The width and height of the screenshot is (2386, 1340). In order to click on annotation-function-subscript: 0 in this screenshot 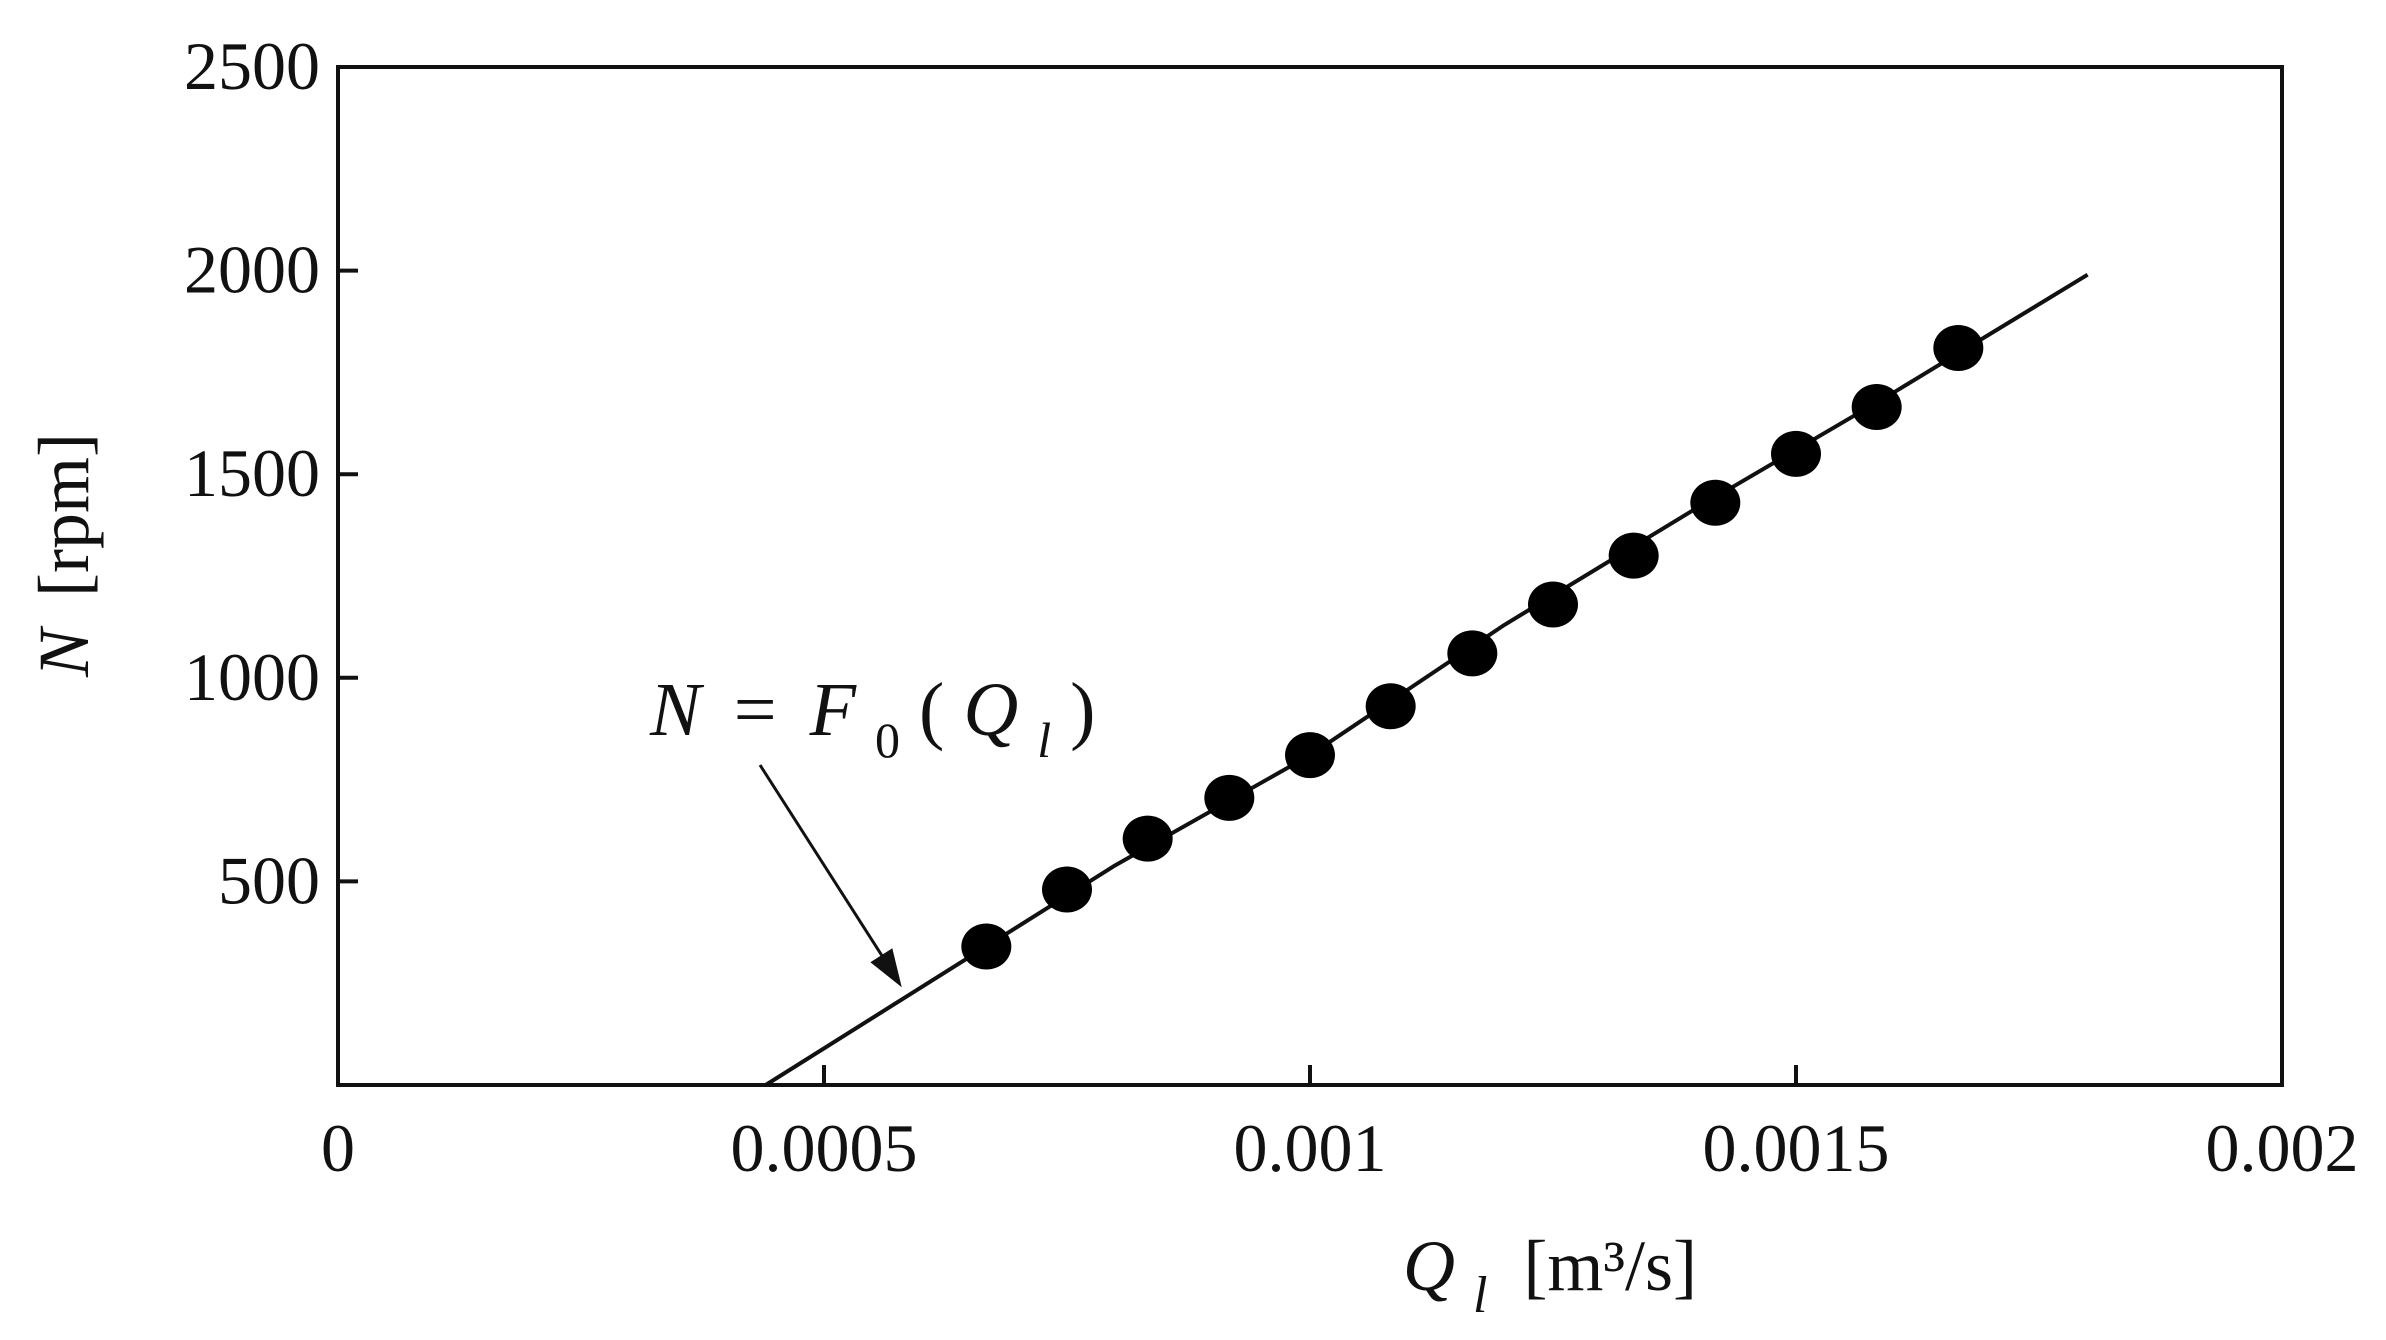, I will do `click(887, 740)`.